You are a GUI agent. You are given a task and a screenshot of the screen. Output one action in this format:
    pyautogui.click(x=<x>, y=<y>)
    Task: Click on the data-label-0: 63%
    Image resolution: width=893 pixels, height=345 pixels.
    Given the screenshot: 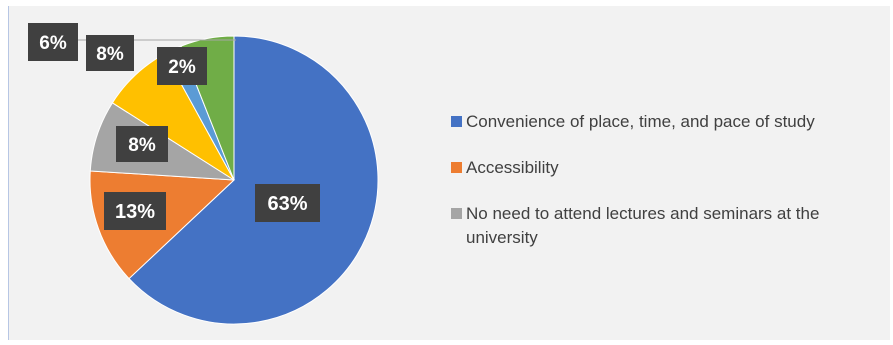 What is the action you would take?
    pyautogui.click(x=287, y=203)
    